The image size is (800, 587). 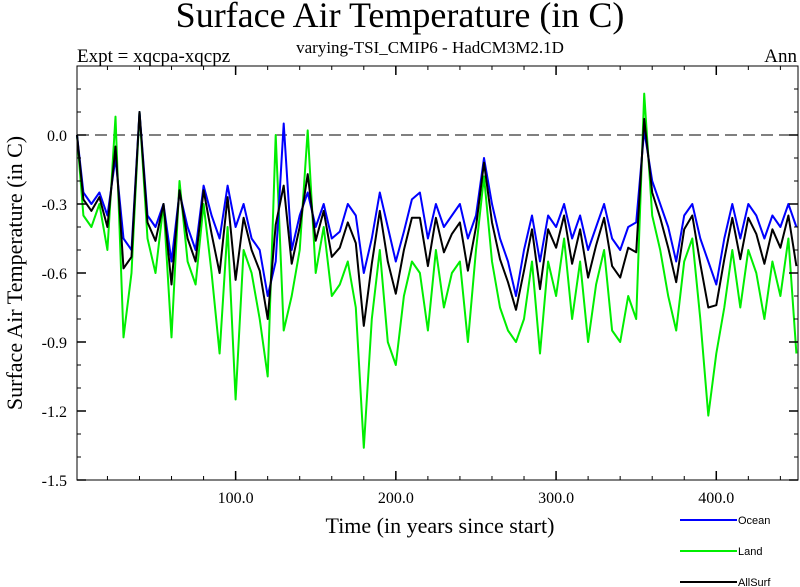 I want to click on y-tick-label: -1.5, so click(x=54, y=481).